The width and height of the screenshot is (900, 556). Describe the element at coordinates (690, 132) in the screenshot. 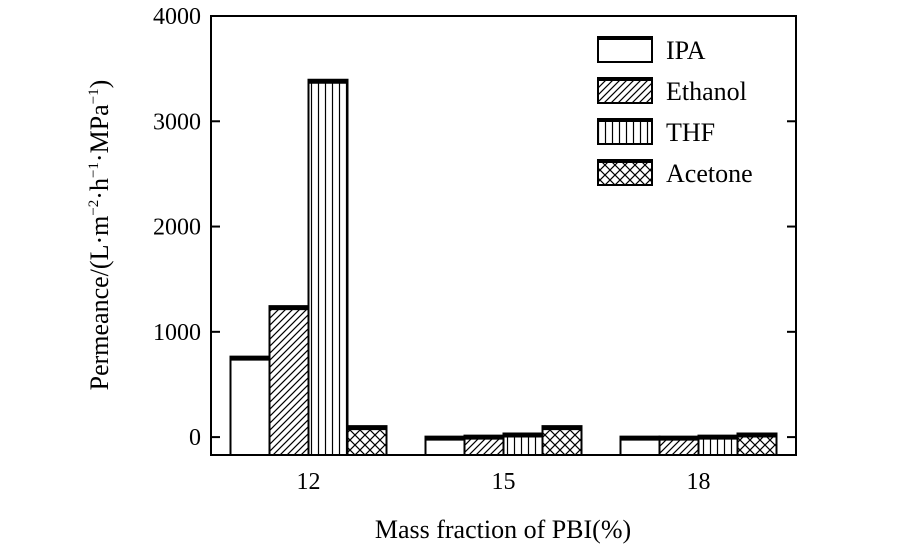

I see `legend-label-thf: THF` at that location.